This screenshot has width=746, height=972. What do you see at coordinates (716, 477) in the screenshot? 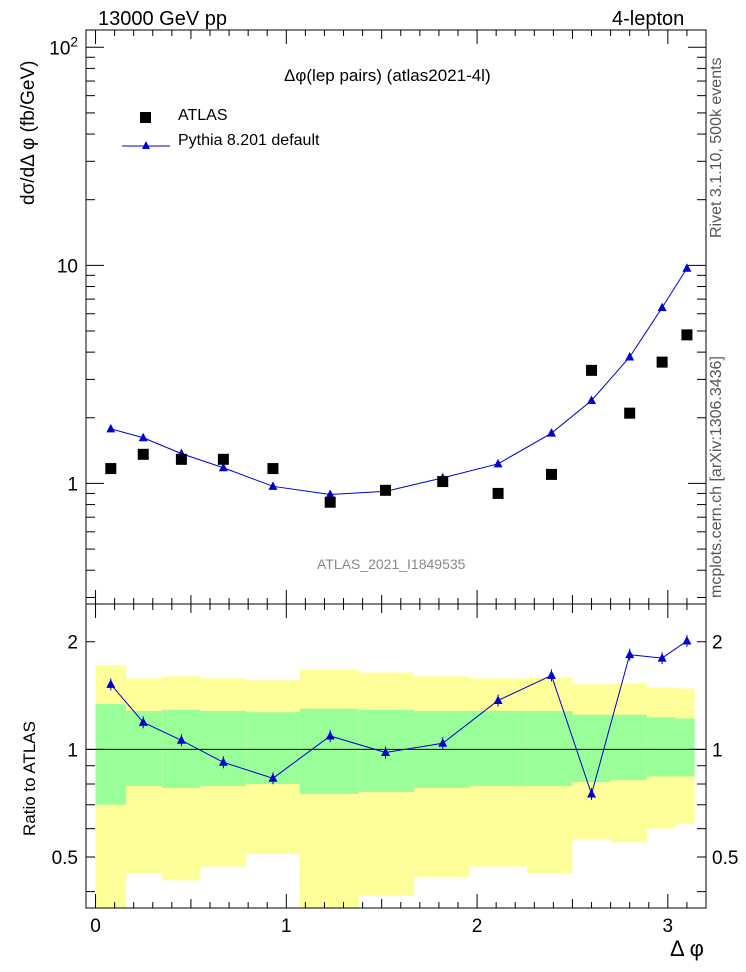
I see `mcplots-label: mcplots.cern.ch [arXiv:1306.3436]` at bounding box center [716, 477].